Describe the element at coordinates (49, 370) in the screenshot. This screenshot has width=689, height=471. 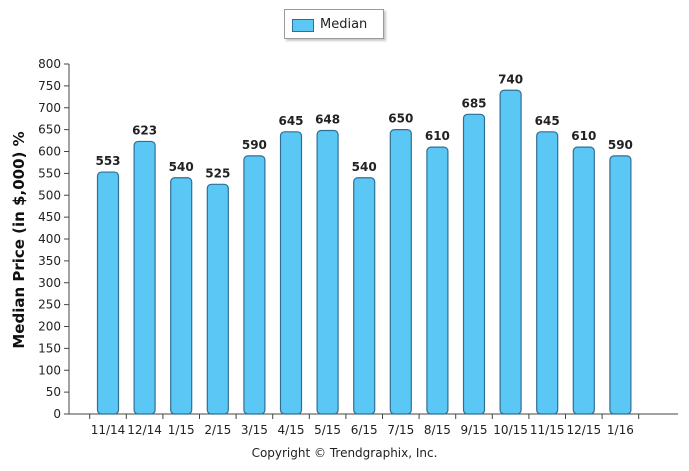
I see `y-tick-label: 100` at that location.